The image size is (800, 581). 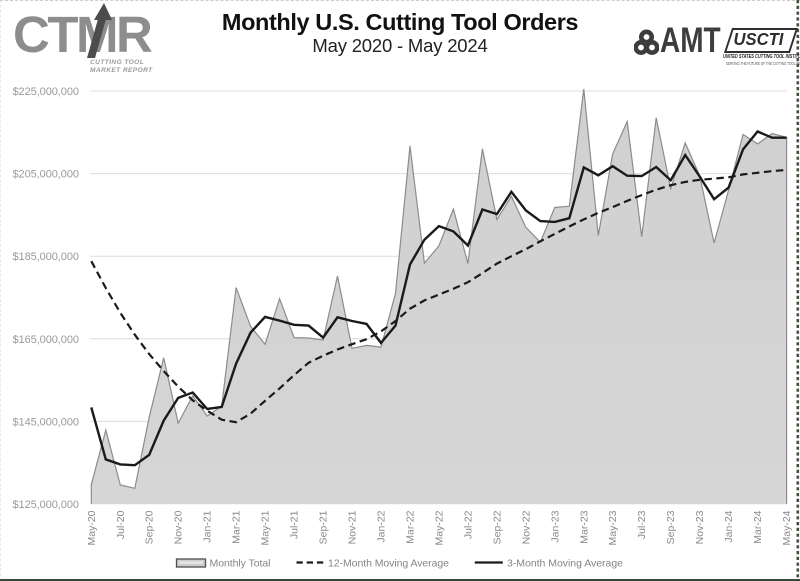 What do you see at coordinates (526, 527) in the screenshot?
I see `svg-text: Nov-22` at bounding box center [526, 527].